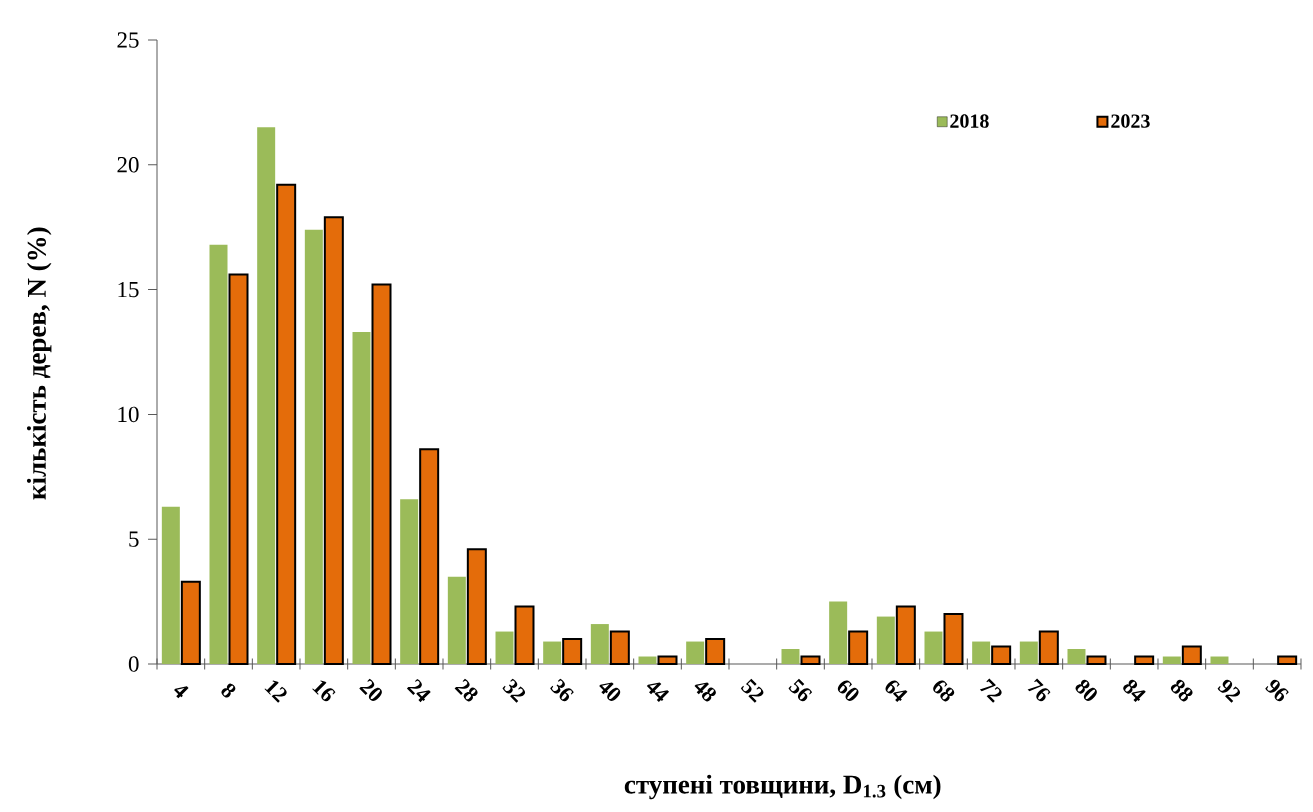  Describe the element at coordinates (800, 690) in the screenshot. I see `x-tick-label: 56` at that location.